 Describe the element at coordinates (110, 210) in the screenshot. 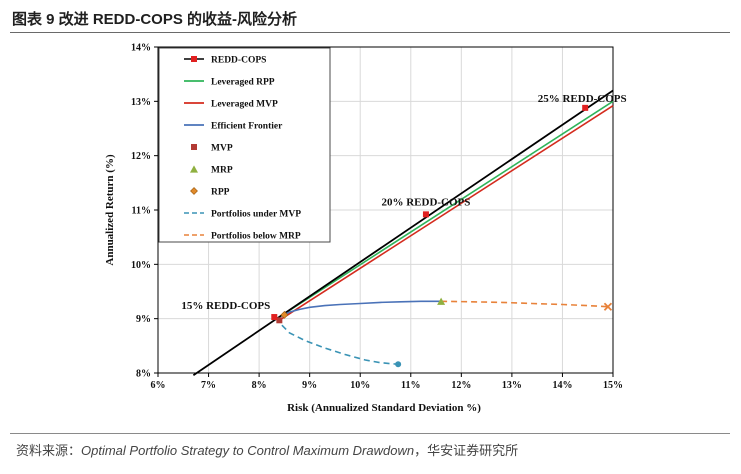

I see `y-axis-label: Annualized Return (%)` at that location.